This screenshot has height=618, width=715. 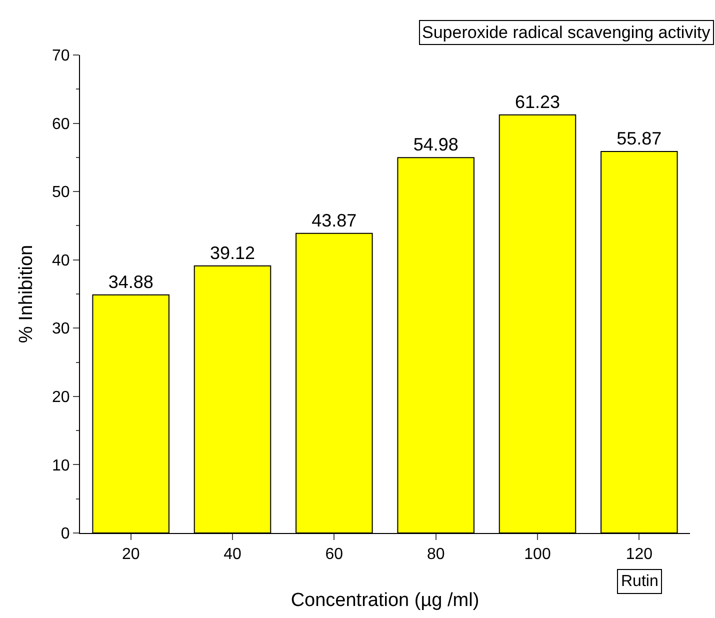 I want to click on y-axis-title: % Inhibition, so click(x=26, y=294).